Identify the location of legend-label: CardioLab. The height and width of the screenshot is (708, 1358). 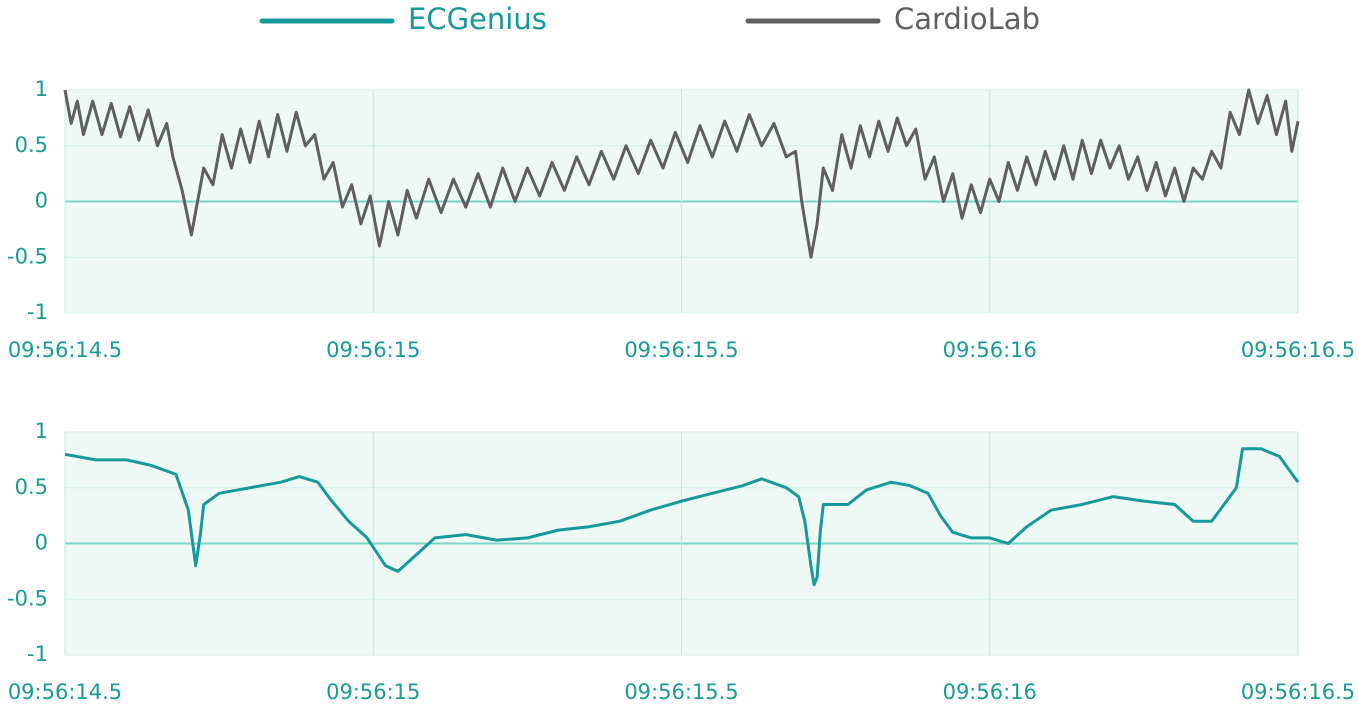
(967, 19).